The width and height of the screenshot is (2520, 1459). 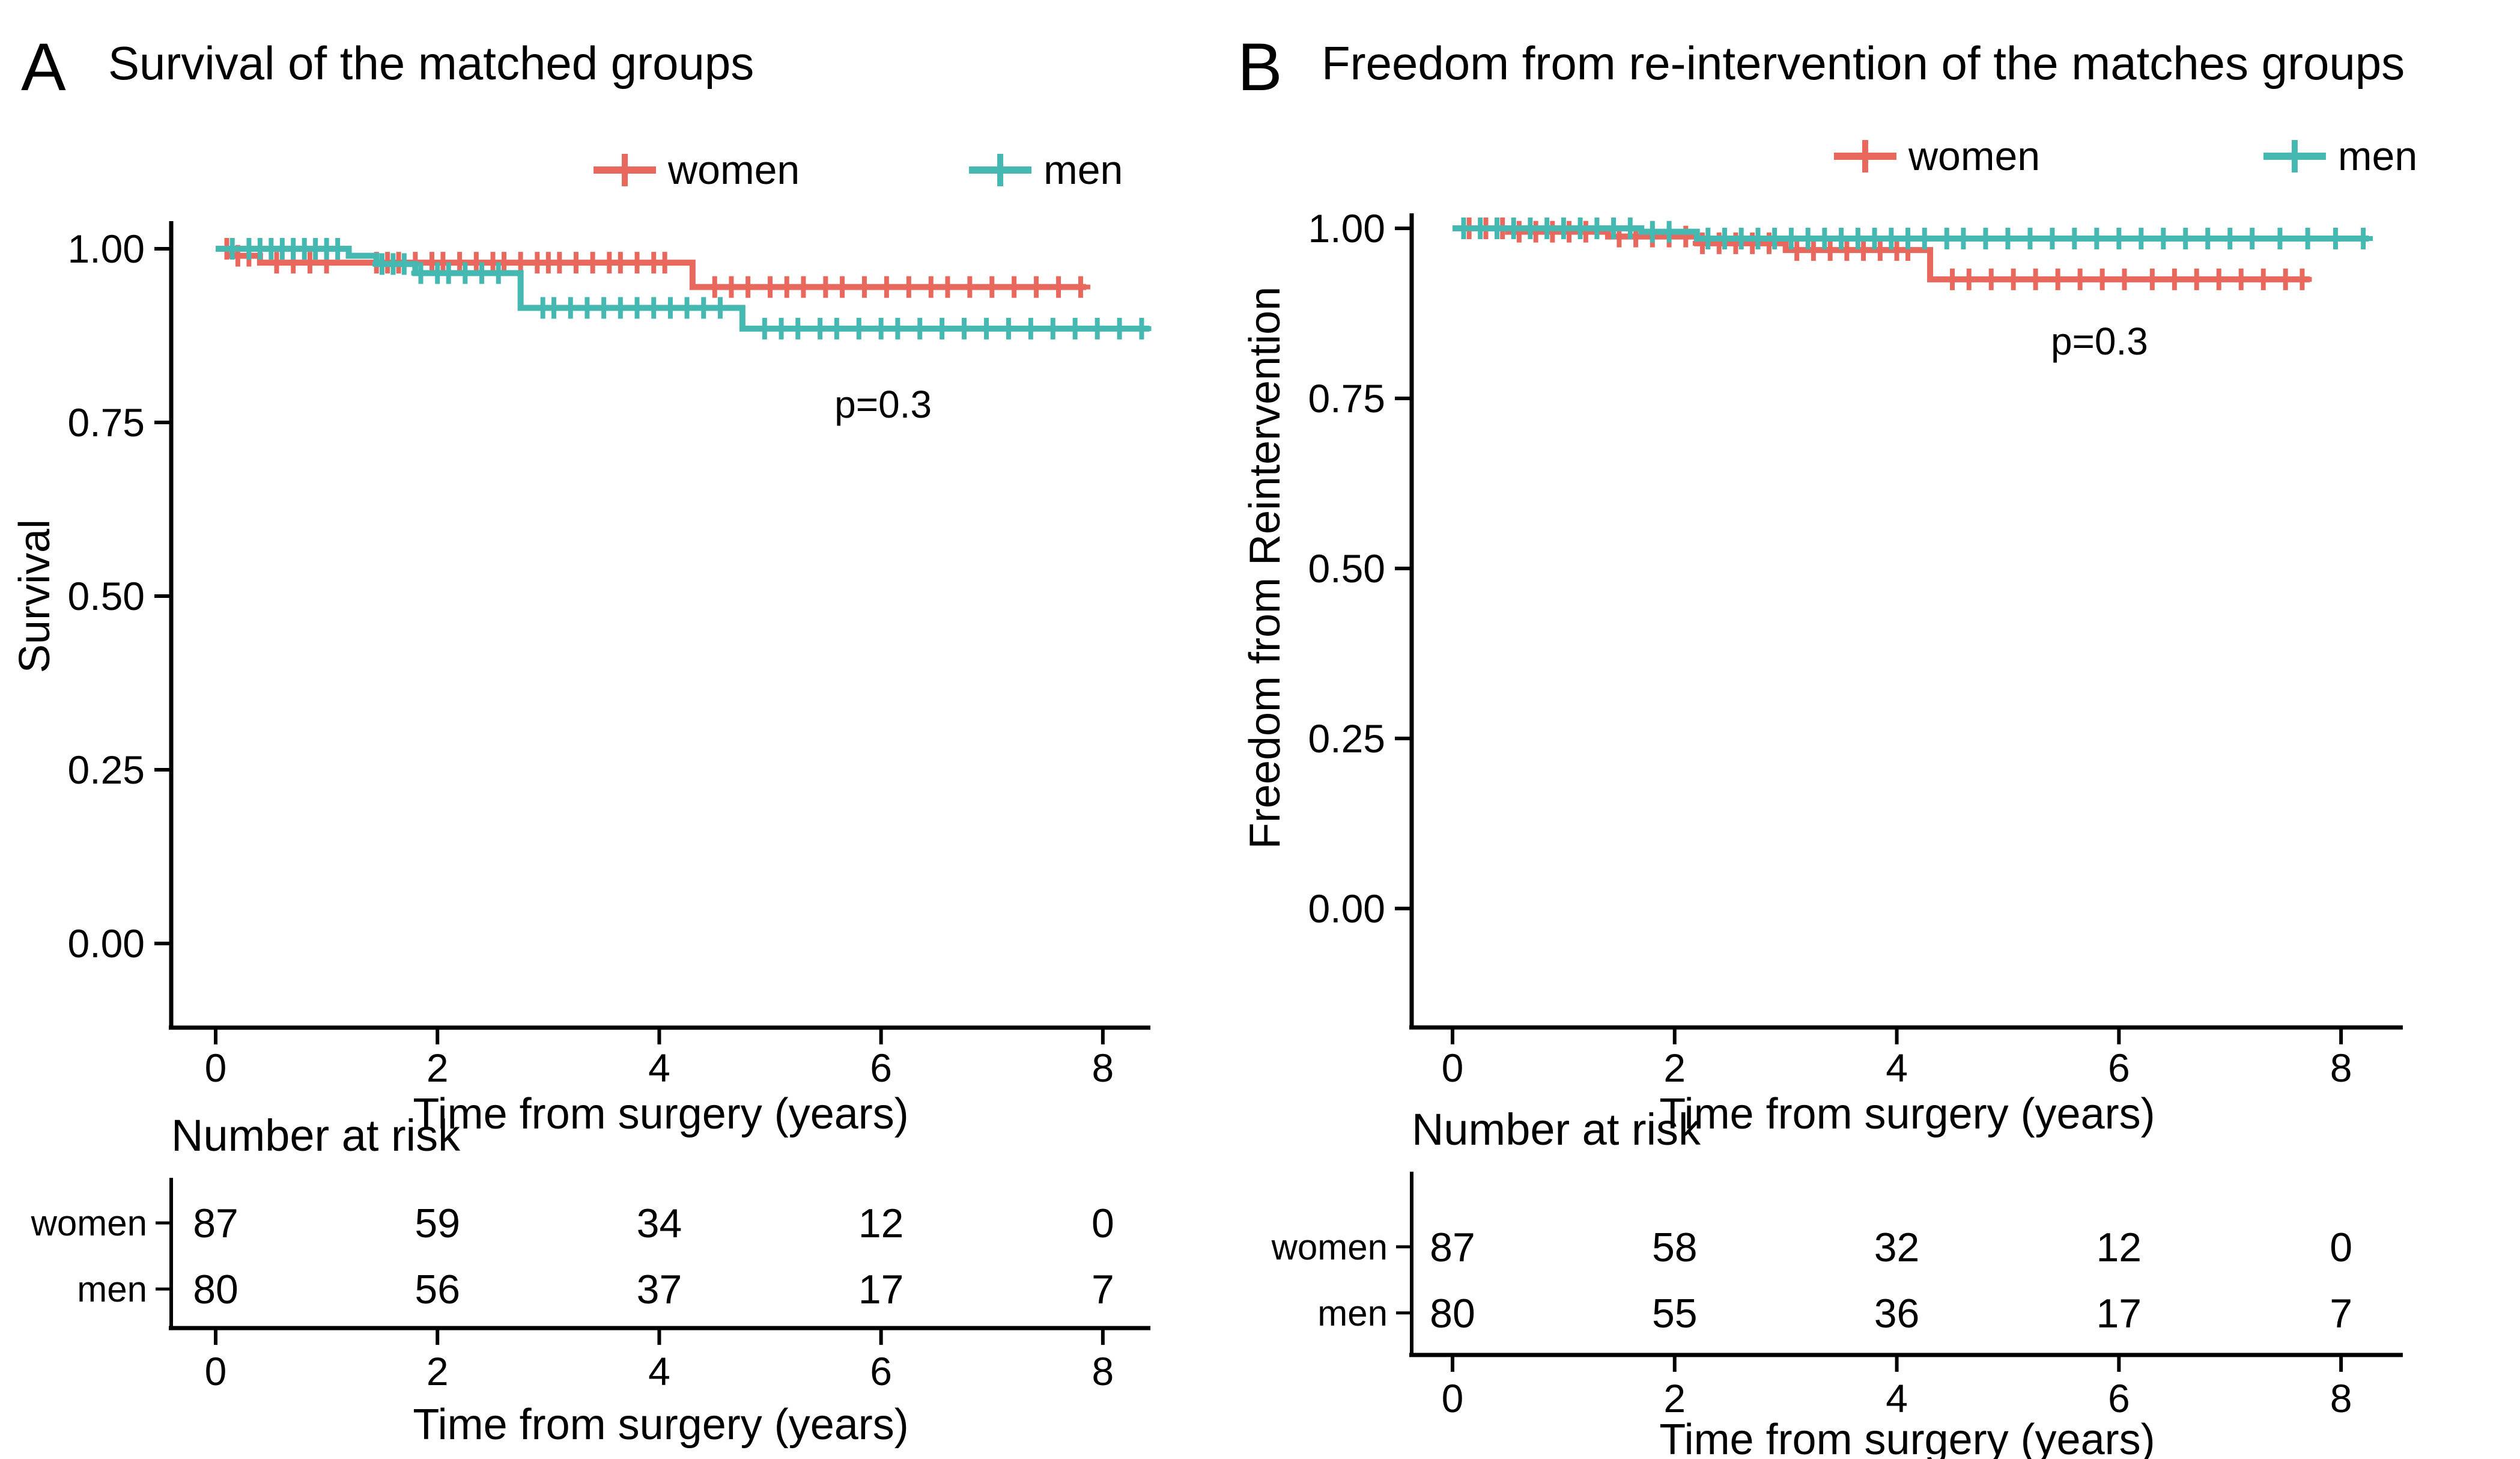 I want to click on risk-count: 36, so click(x=1897, y=1313).